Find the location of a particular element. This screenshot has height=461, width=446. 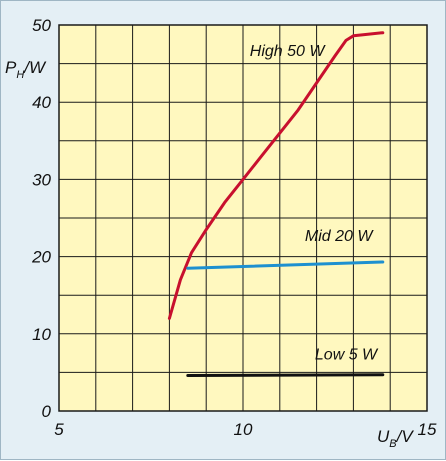

x-tick-label: 15 is located at coordinates (427, 429).